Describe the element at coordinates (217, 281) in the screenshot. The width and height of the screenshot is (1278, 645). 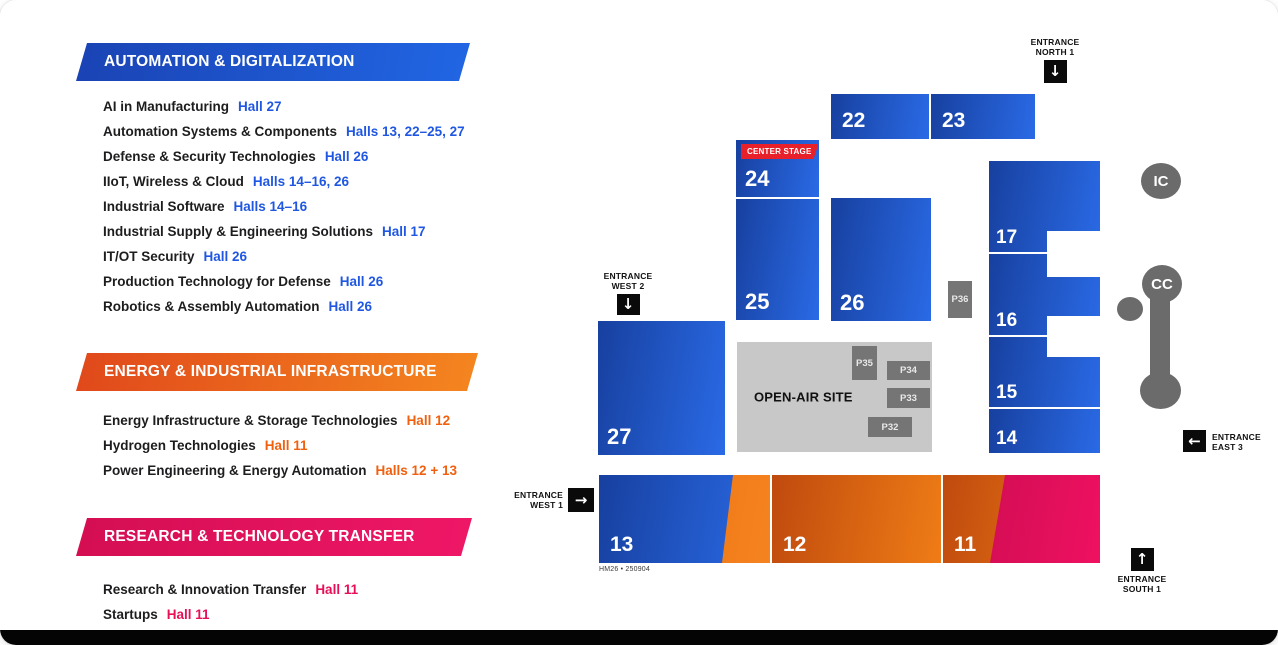
I see `topic-label: Production Technology for Defense` at that location.